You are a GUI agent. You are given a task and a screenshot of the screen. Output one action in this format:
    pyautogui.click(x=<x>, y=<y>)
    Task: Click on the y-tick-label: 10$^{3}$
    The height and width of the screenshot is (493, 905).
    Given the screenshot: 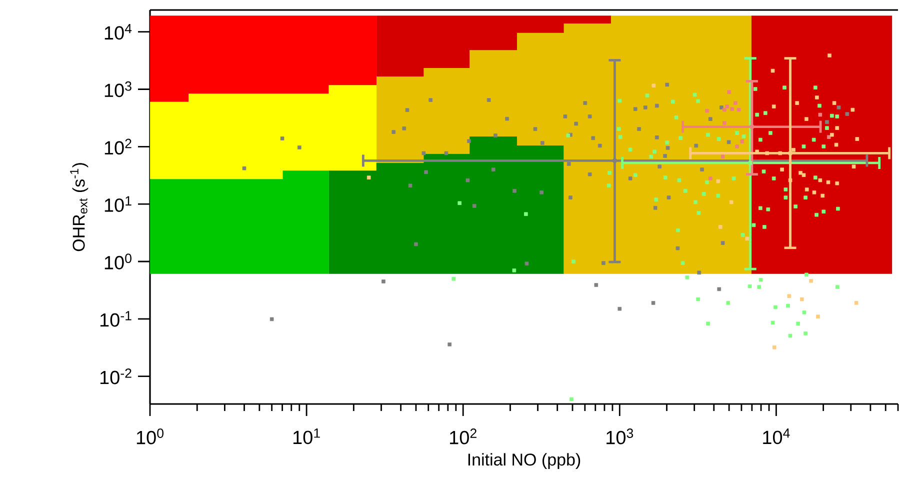 What is the action you would take?
    pyautogui.click(x=118, y=89)
    